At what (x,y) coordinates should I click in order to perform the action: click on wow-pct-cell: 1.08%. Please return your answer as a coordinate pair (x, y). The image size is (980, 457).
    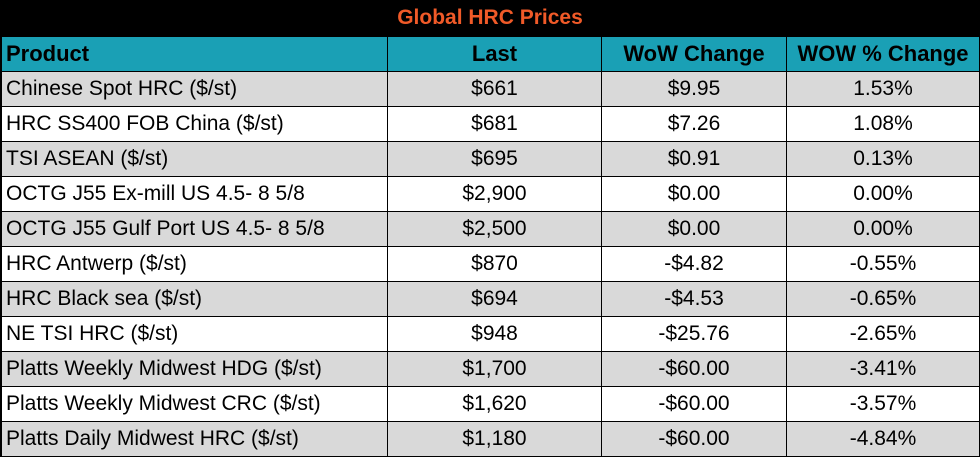
    Looking at the image, I should click on (883, 124).